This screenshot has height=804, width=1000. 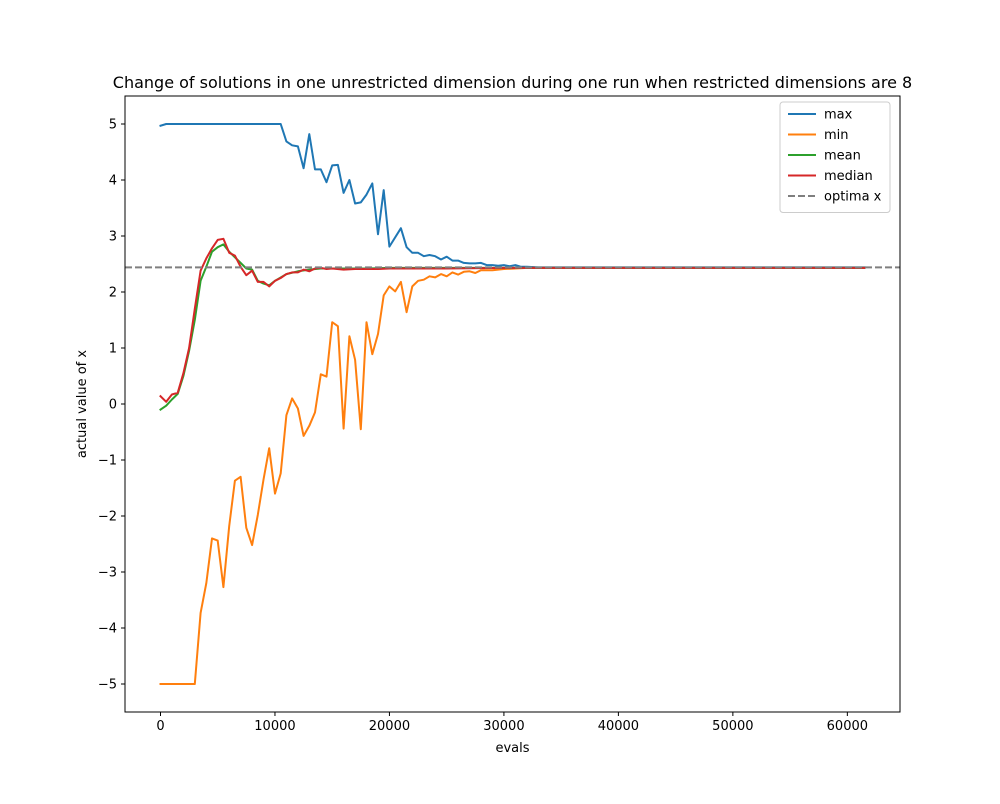 I want to click on chart-legend: max min mean median optima x, so click(x=835, y=157).